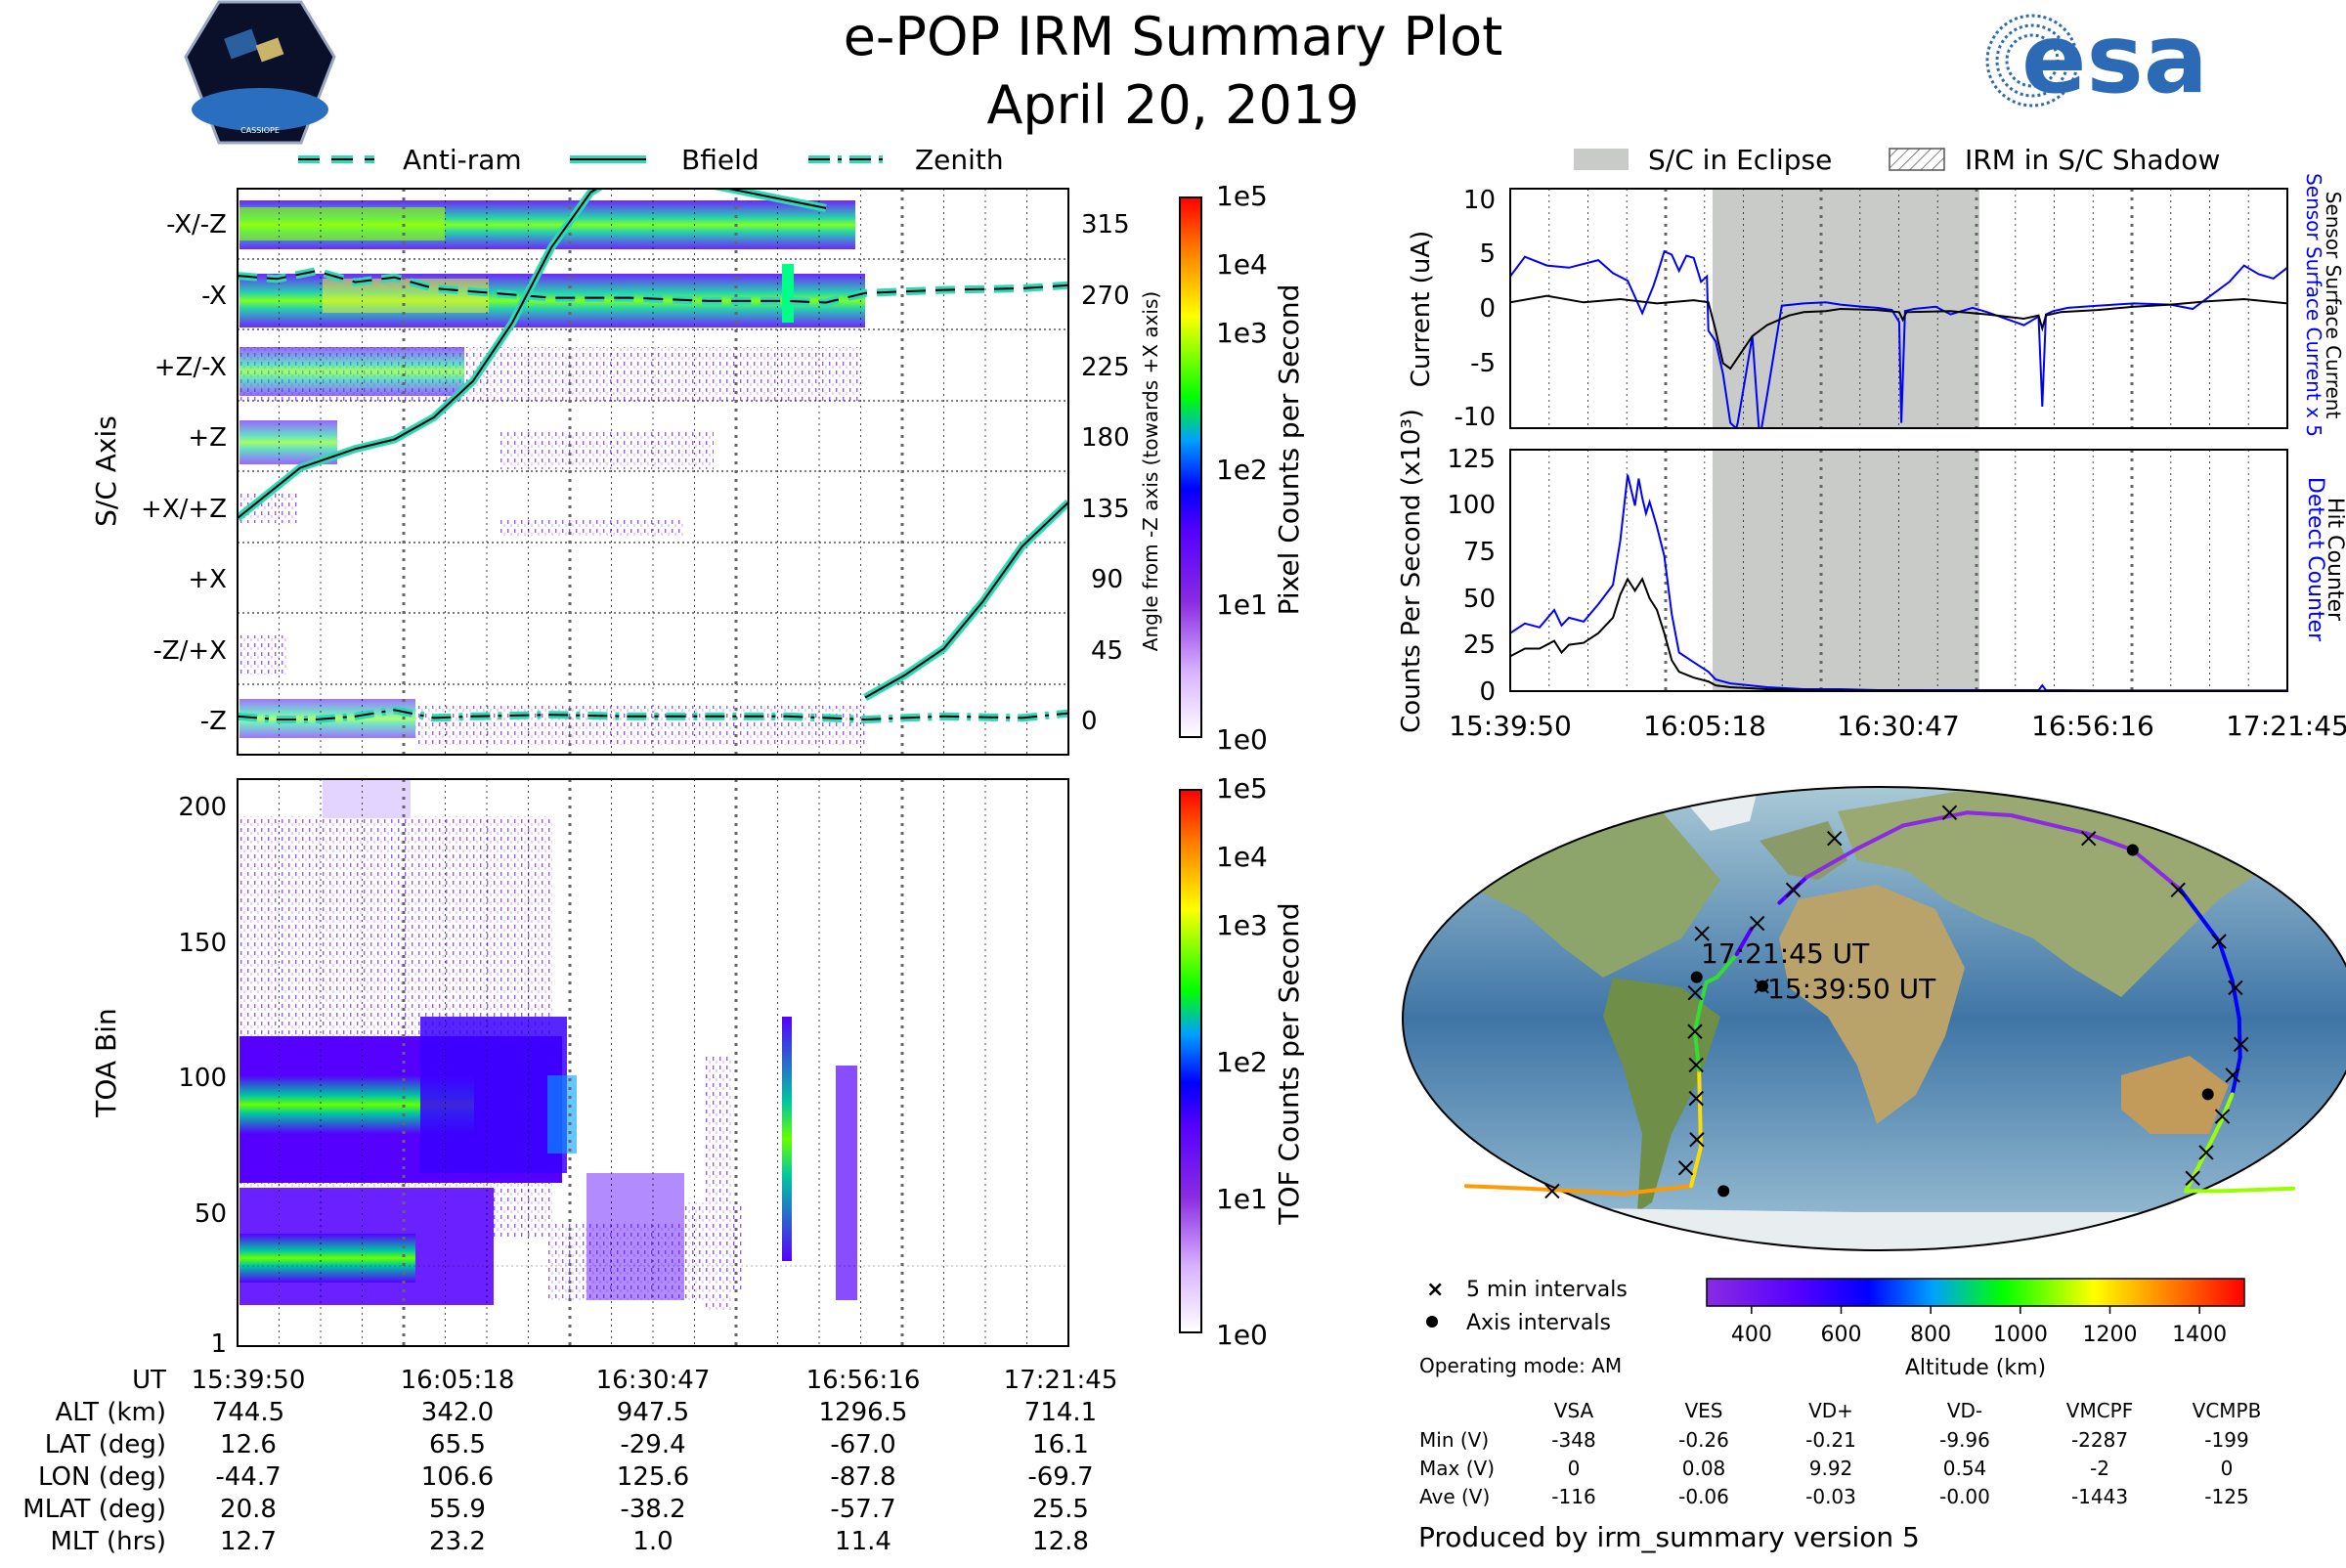 The width and height of the screenshot is (2346, 1568). Describe the element at coordinates (202, 943) in the screenshot. I see `toa-ytick-3: 150` at that location.